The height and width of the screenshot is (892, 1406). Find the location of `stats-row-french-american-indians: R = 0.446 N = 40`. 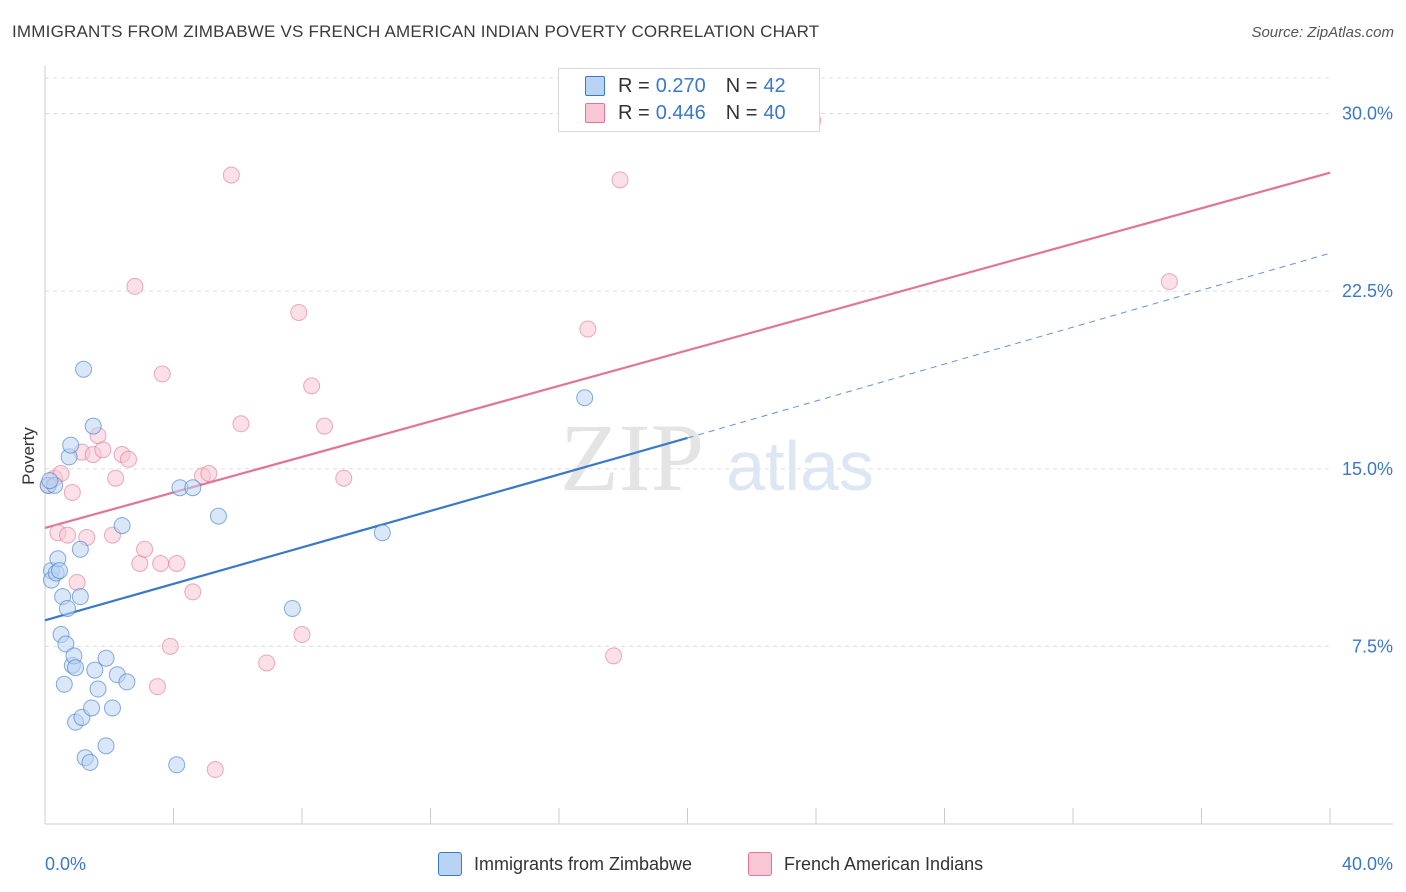

stats-row-french-american-indians: R = 0.446 N = 40 is located at coordinates (672, 113).